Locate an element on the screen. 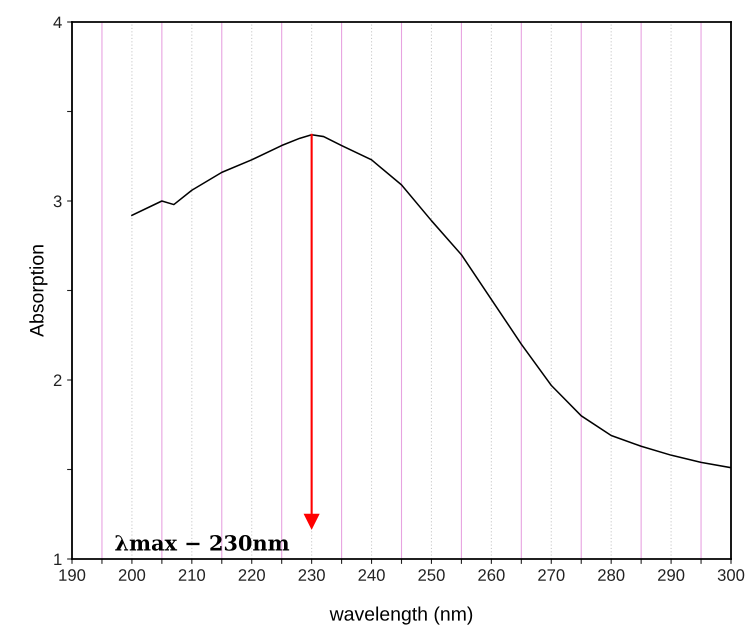 The width and height of the screenshot is (747, 636). y-axis-title: Absorption is located at coordinates (38, 291).